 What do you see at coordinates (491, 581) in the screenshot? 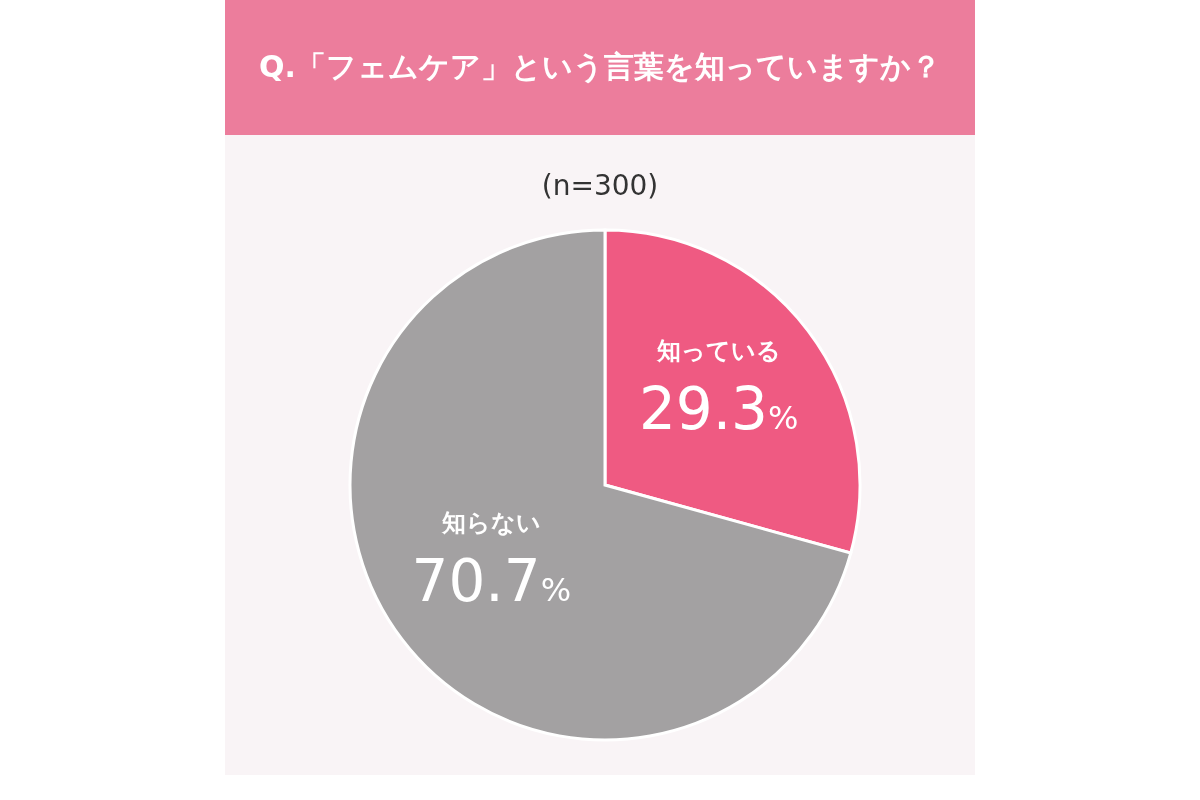
I see `data-label: 70.7%` at bounding box center [491, 581].